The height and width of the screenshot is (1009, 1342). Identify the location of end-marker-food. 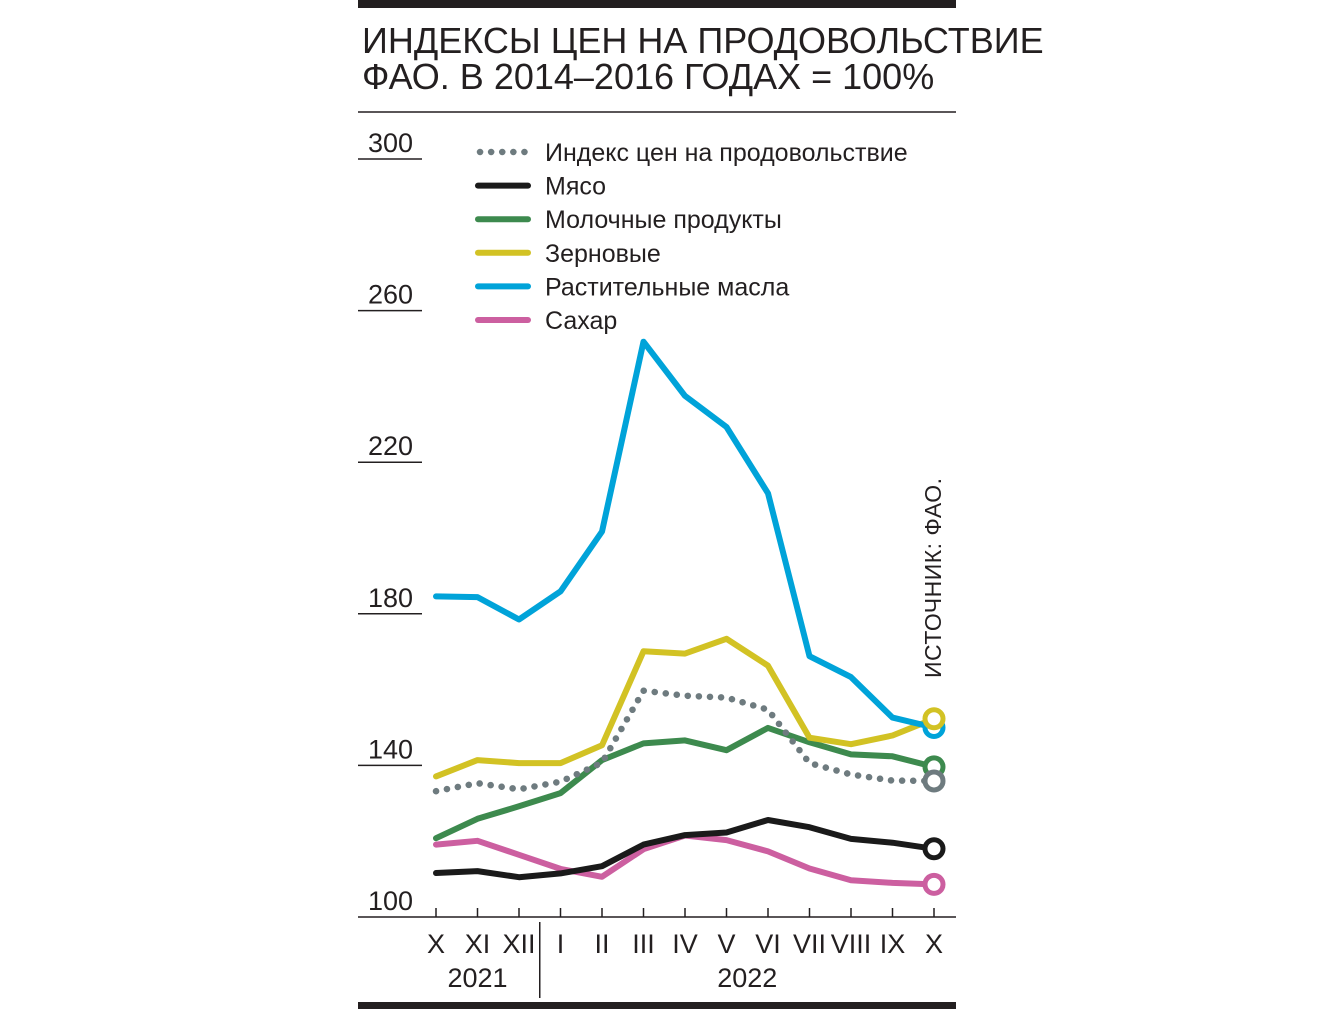
(934, 781).